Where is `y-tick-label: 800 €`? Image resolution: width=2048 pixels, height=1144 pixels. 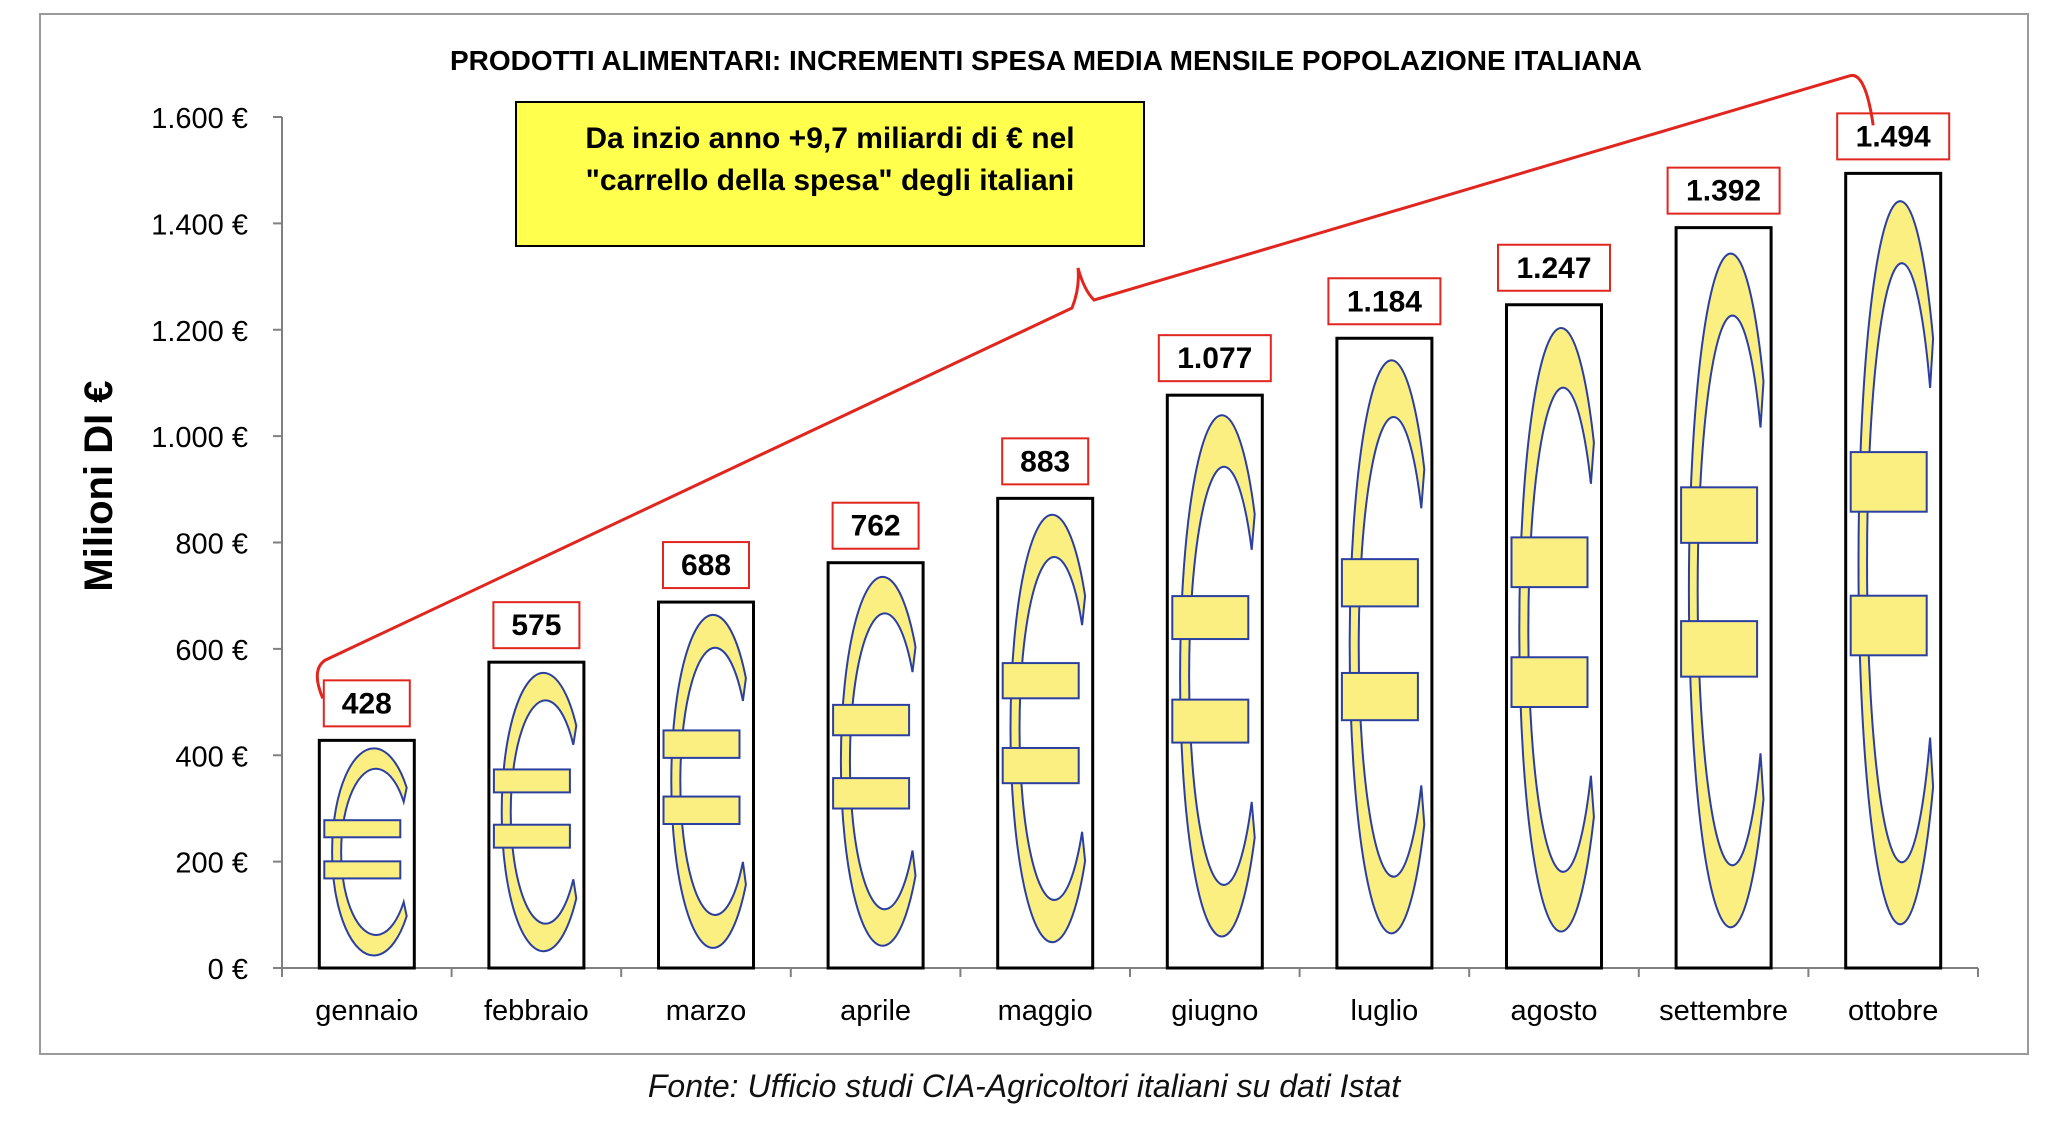 y-tick-label: 800 € is located at coordinates (211, 545).